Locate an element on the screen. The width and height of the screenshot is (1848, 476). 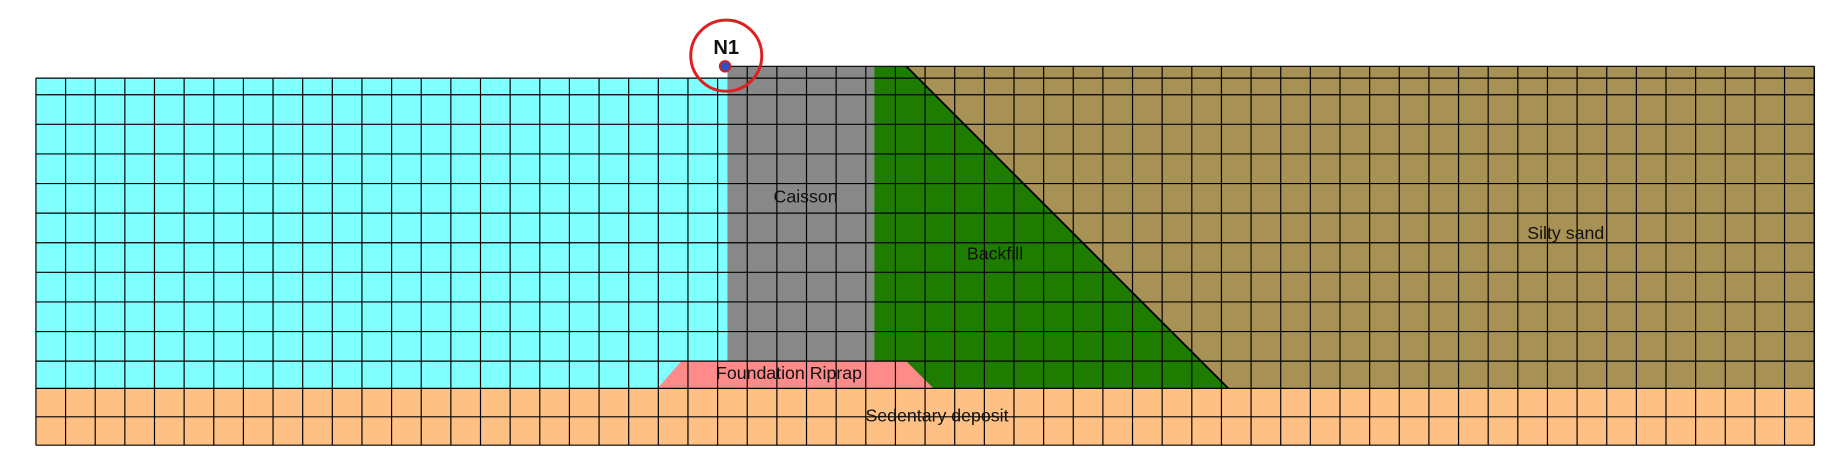
riprap-label: Foundation Riprap is located at coordinates (789, 373).